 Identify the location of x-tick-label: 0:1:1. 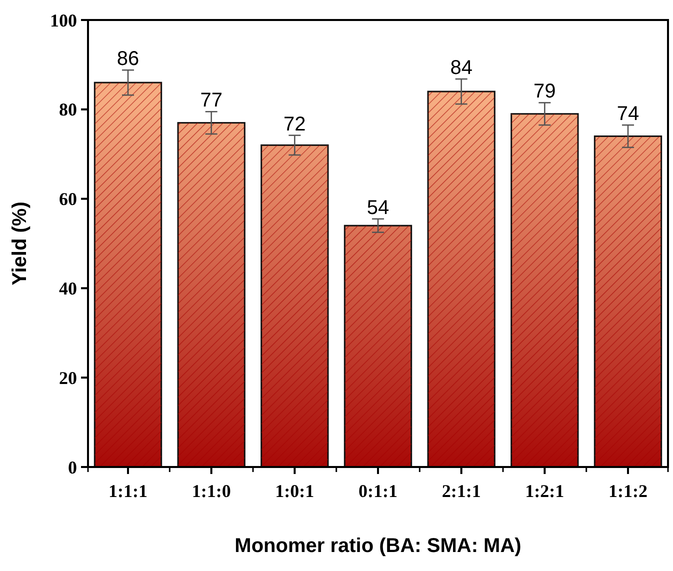
(378, 491).